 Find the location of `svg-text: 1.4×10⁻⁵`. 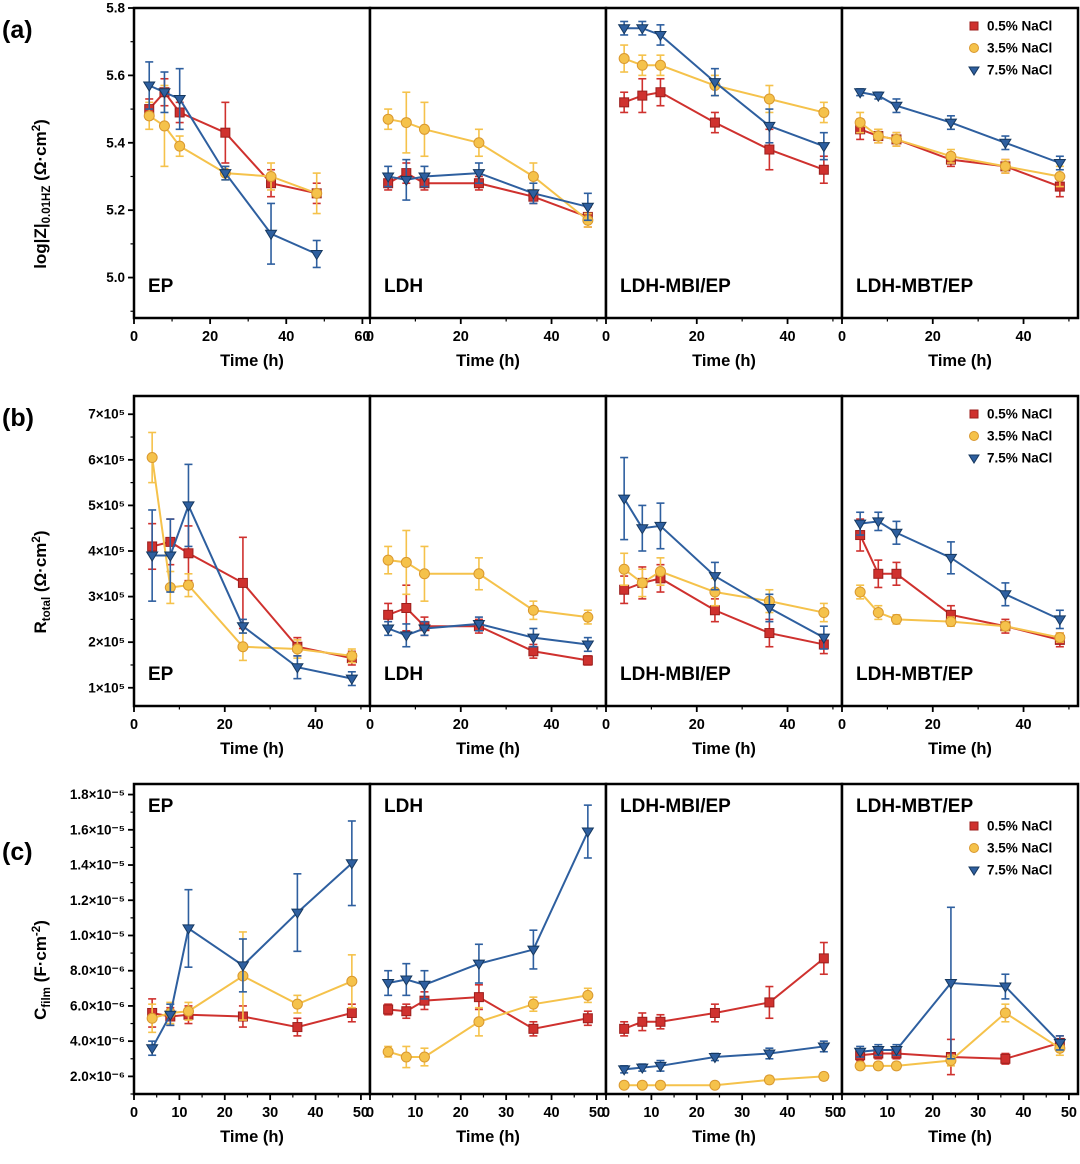

svg-text: 1.4×10⁻⁵ is located at coordinates (97, 865).